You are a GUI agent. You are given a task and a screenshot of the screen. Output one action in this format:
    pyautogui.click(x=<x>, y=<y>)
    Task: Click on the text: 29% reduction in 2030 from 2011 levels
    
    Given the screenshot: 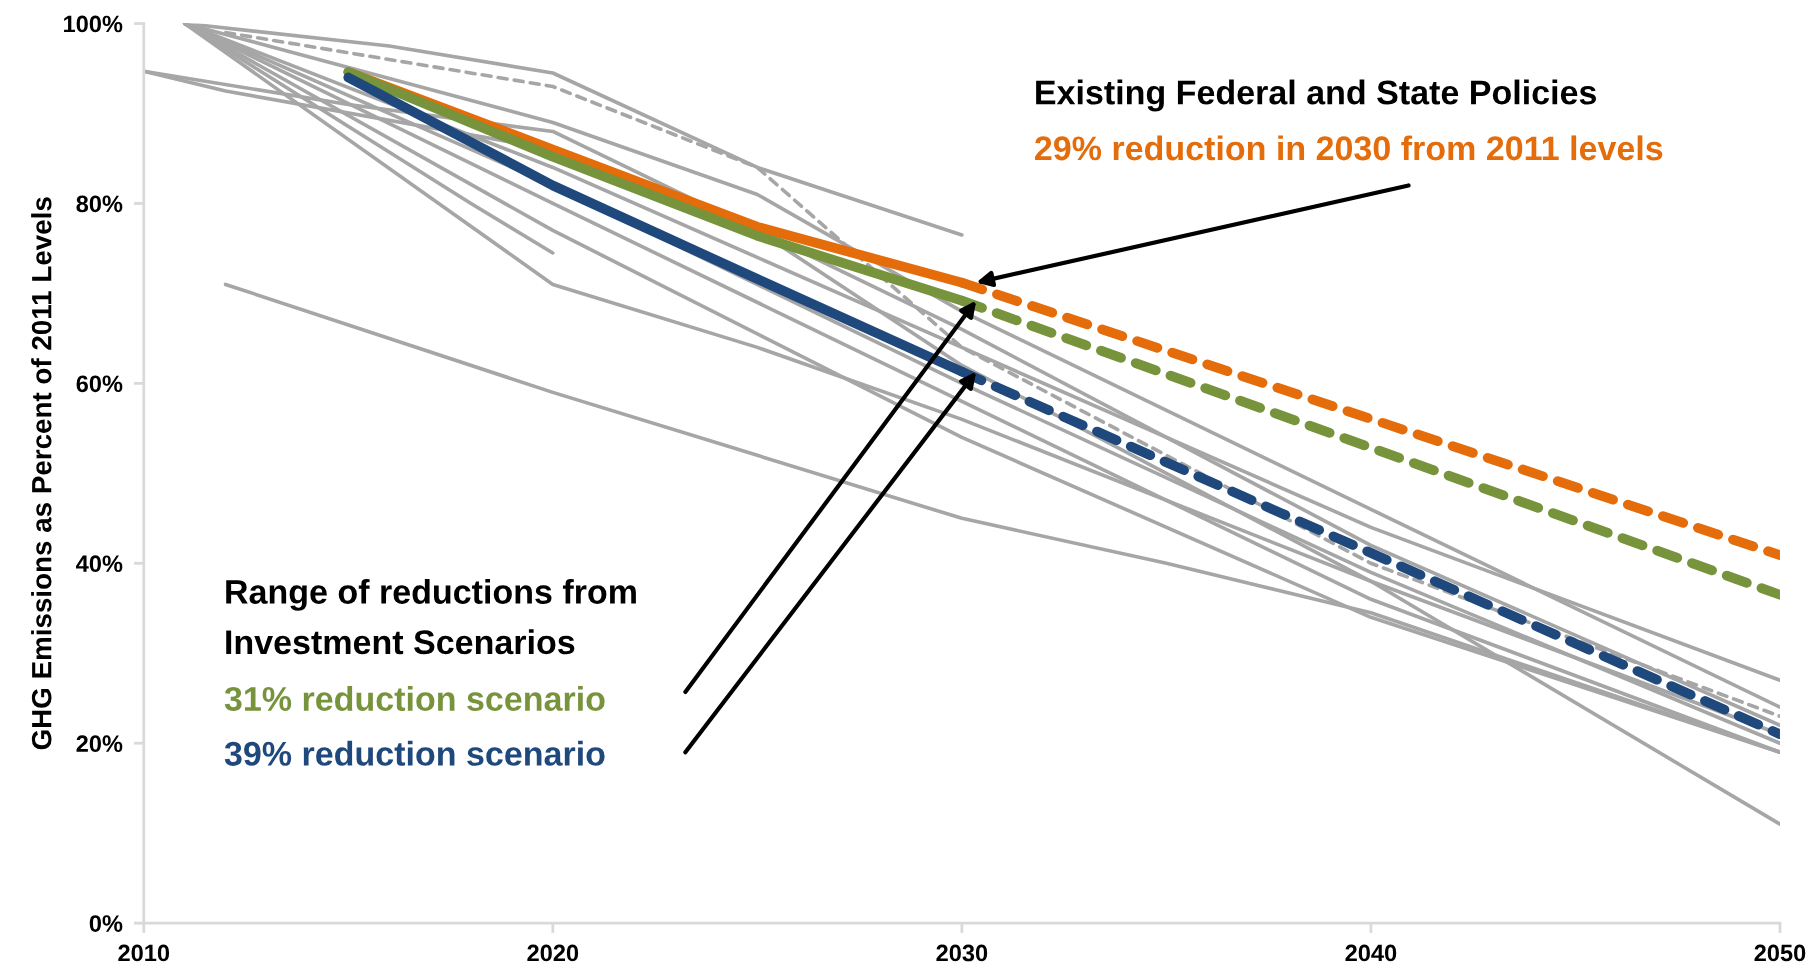 What is the action you would take?
    pyautogui.click(x=1349, y=148)
    